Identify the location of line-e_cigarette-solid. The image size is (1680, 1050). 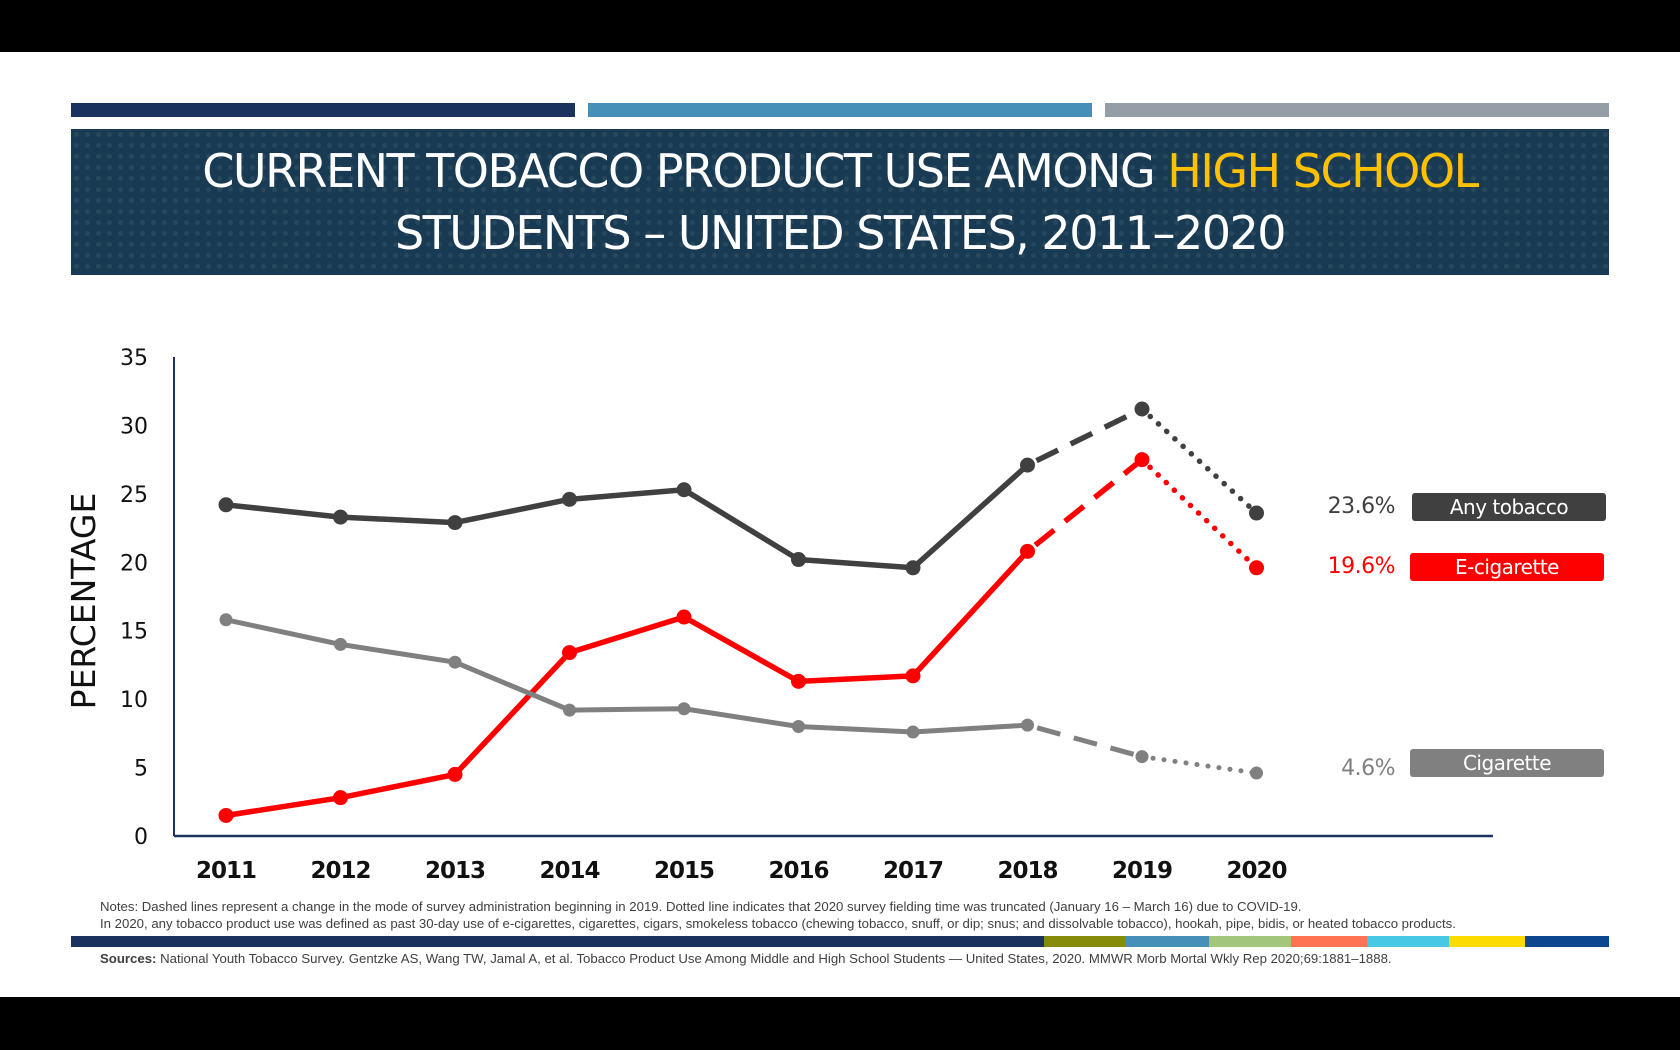
(627, 684).